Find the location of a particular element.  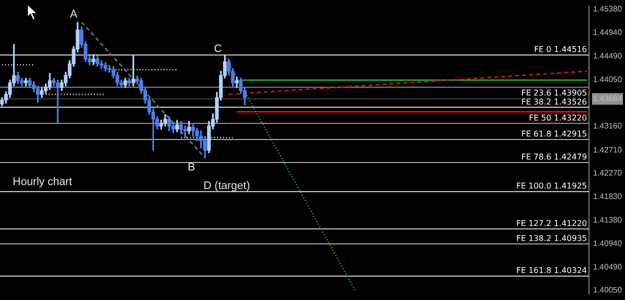

y-tick-label: 1.45380 is located at coordinates (607, 9).